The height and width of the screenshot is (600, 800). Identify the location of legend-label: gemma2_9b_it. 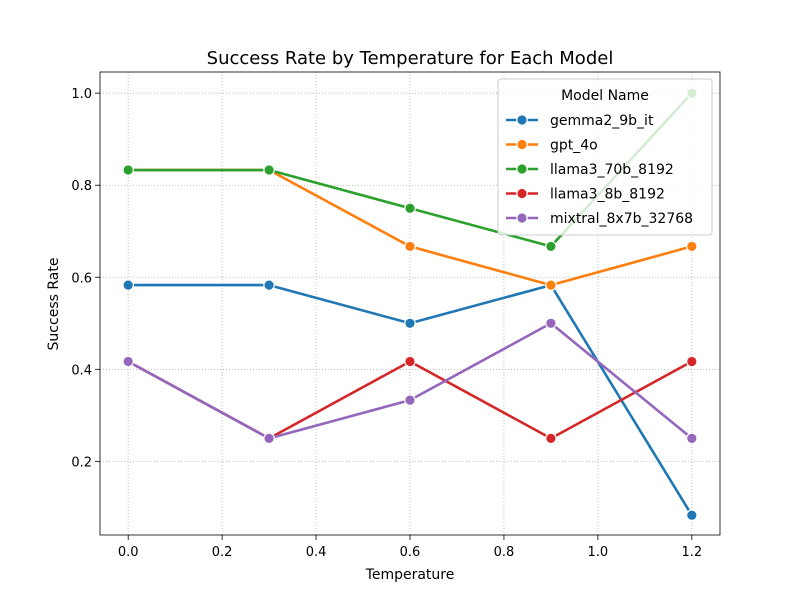
(602, 121).